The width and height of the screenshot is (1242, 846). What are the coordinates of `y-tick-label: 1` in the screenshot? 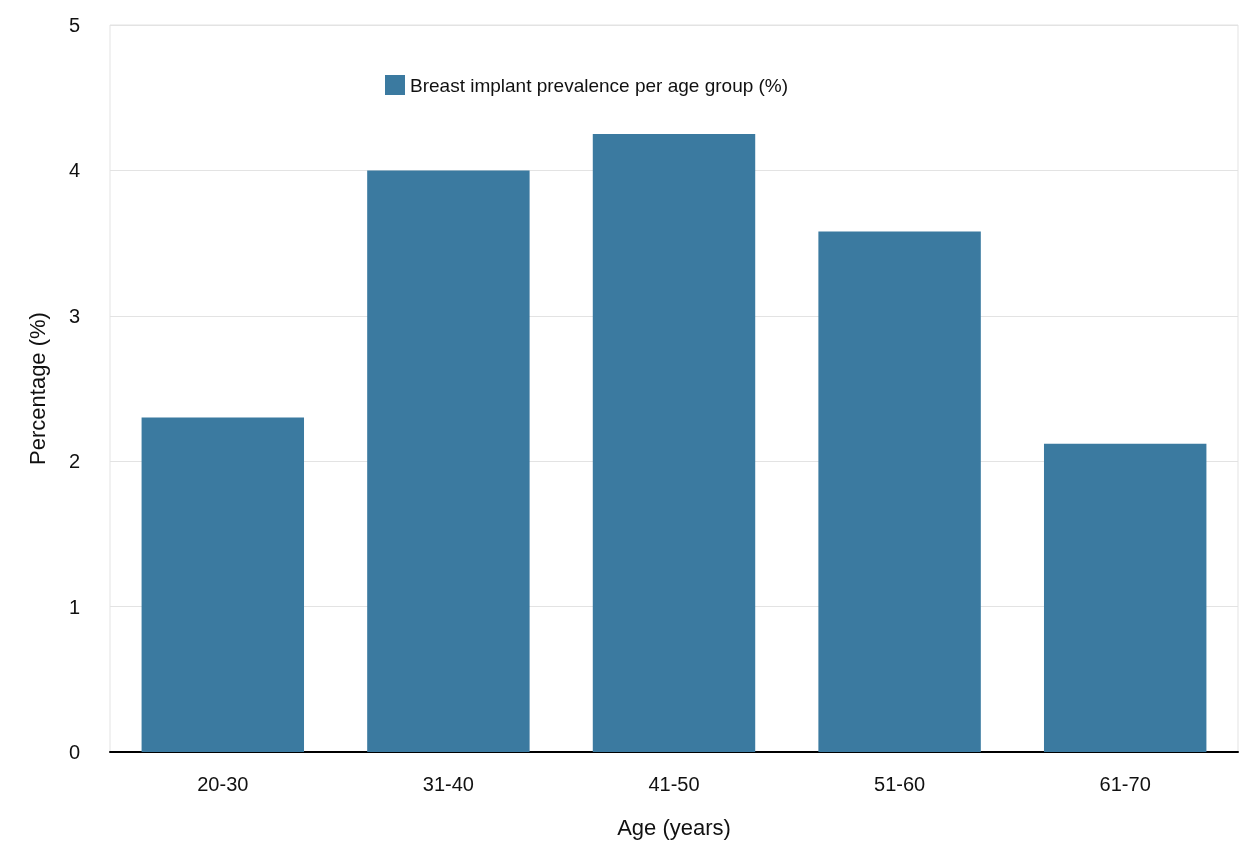 It's located at (74, 606).